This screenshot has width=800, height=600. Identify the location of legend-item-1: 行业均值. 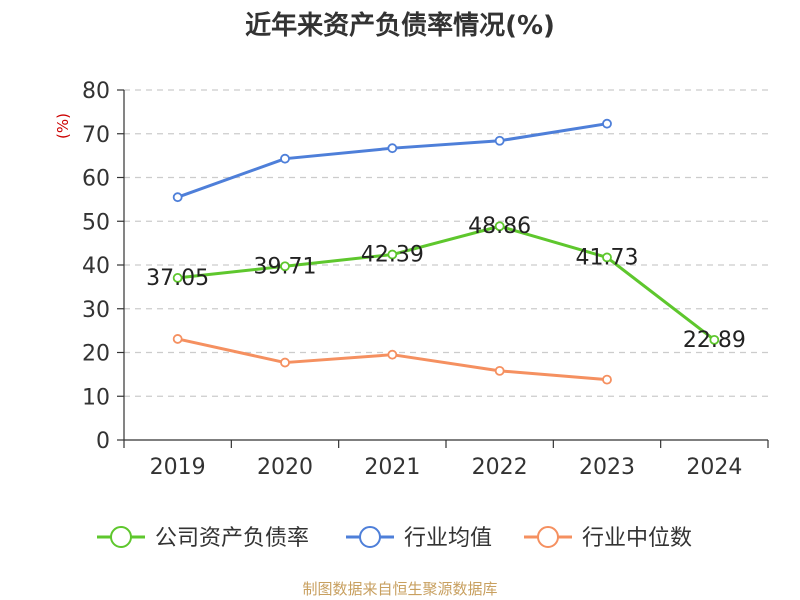
(419, 538).